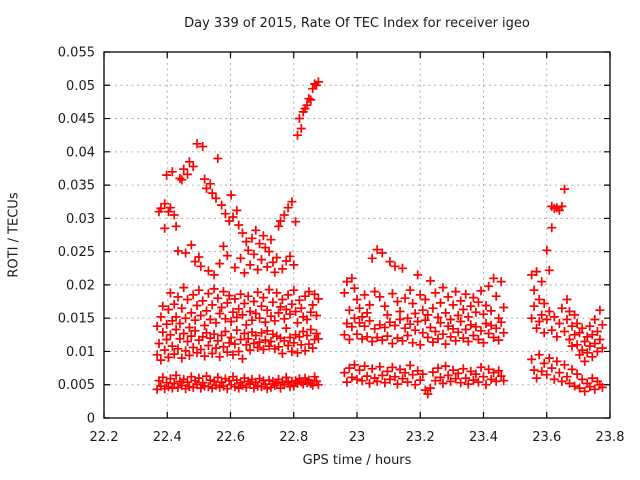  Describe the element at coordinates (76, 385) in the screenshot. I see `y-tick-label: 0.005` at that location.